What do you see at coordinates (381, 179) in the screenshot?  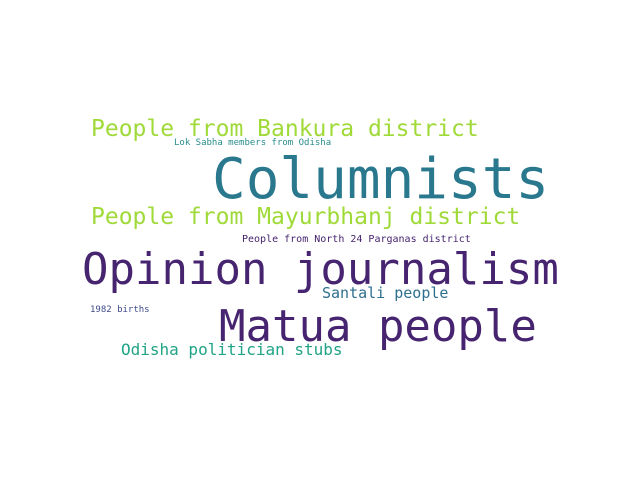 I see `word-columnists: Columnists` at bounding box center [381, 179].